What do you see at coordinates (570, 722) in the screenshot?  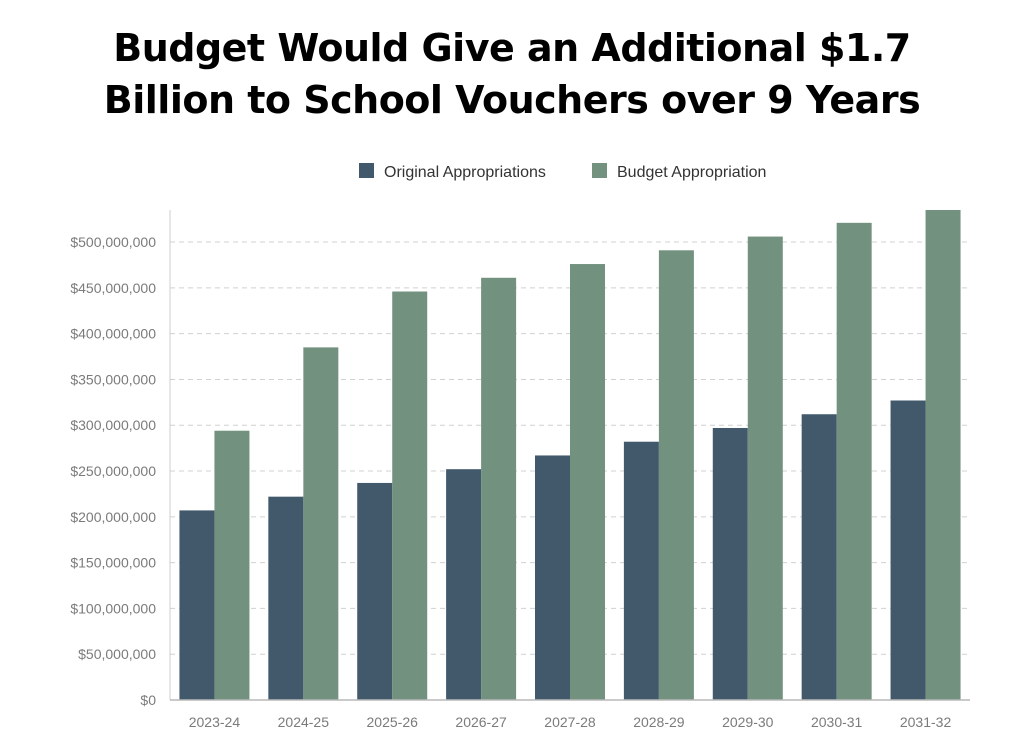 I see `x-tick-label: 2027-28` at bounding box center [570, 722].